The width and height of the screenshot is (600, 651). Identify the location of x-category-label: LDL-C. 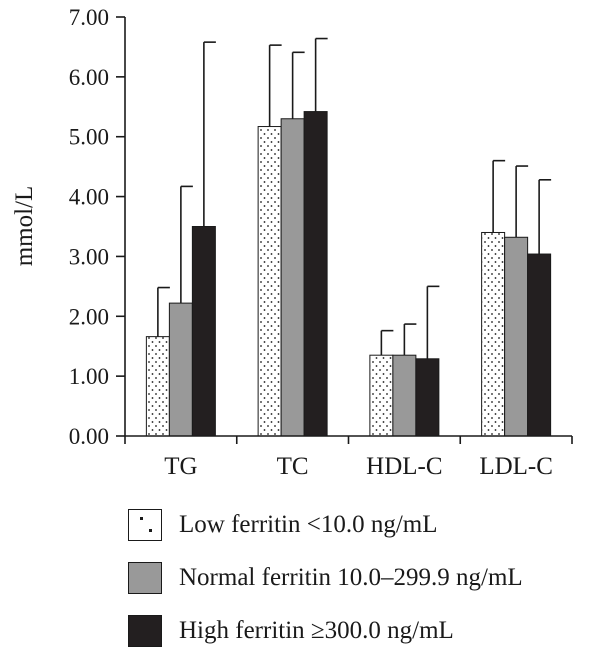
(516, 466).